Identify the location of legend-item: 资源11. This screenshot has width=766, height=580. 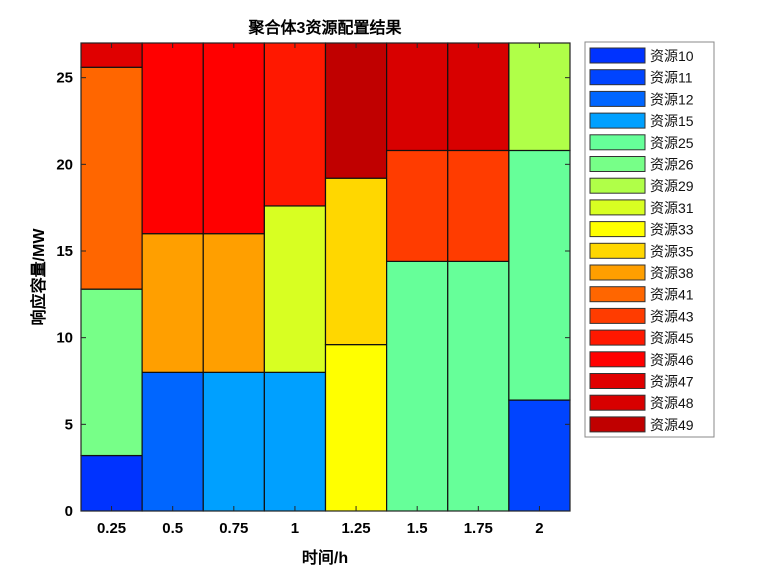
(641, 77).